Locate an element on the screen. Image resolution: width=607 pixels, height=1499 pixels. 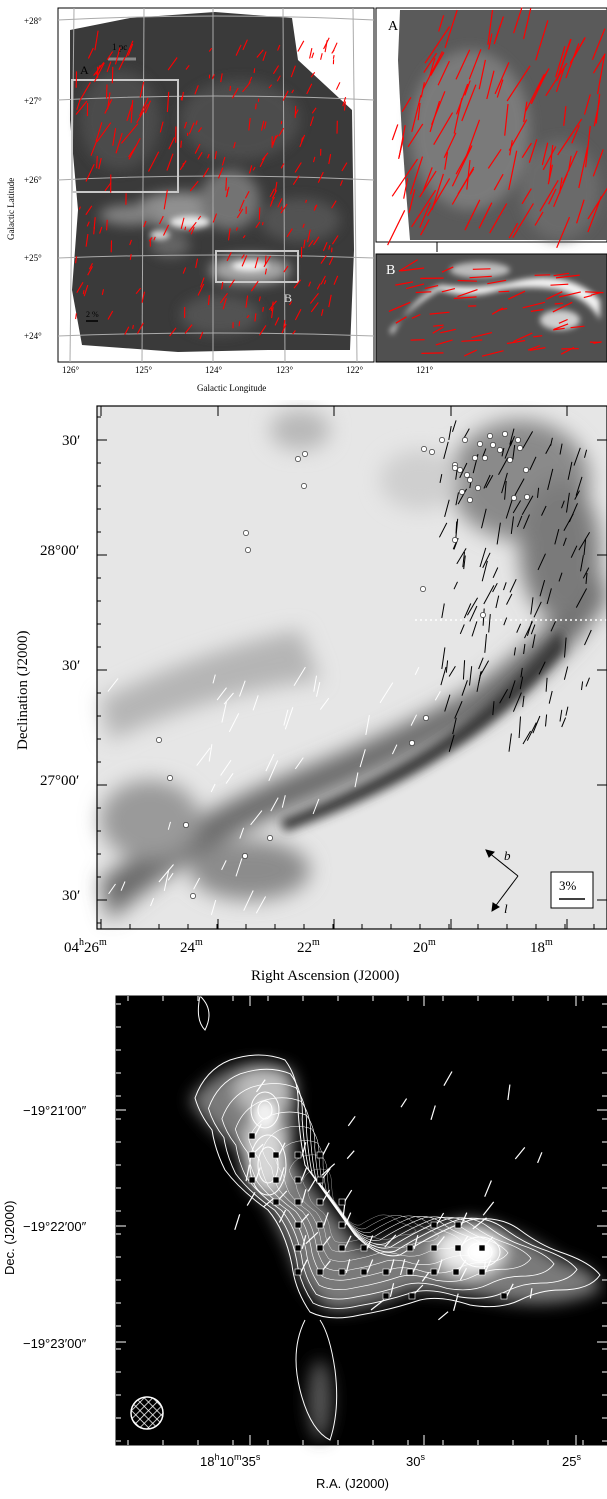
svg-text: 123° is located at coordinates (285, 370).